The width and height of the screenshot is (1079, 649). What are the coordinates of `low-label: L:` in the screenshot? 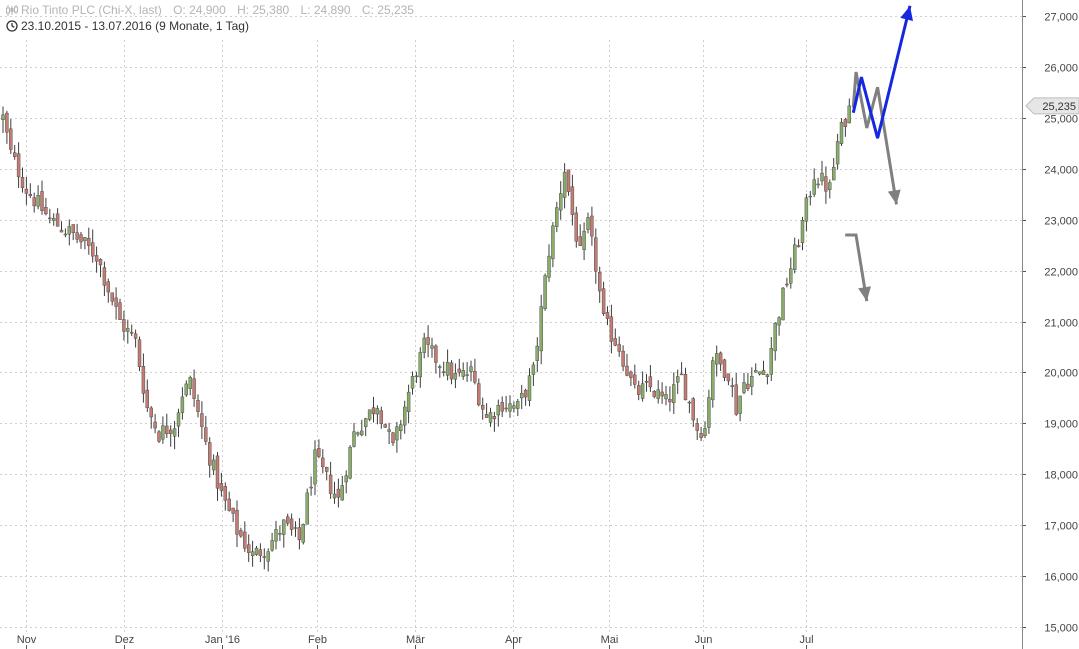 It's located at (305, 10).